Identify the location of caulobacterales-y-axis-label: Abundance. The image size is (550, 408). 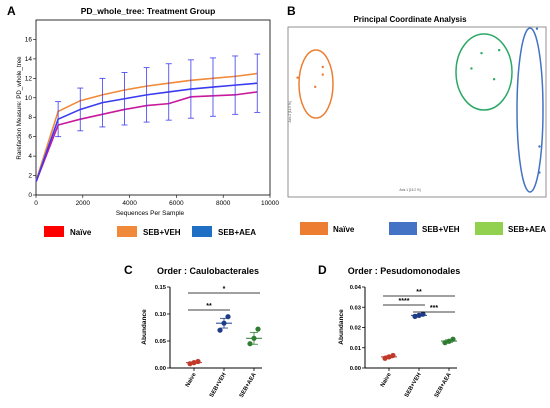
(144, 327).